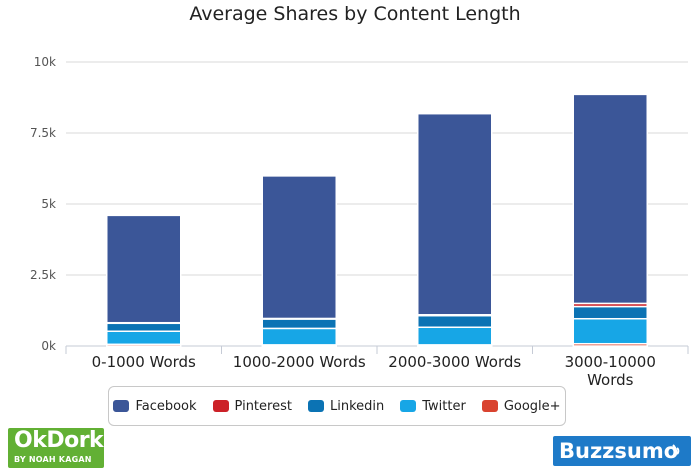  I want to click on y-axis-ticks: 0k 2.5k 5k 7.5k 10k, so click(43, 204).